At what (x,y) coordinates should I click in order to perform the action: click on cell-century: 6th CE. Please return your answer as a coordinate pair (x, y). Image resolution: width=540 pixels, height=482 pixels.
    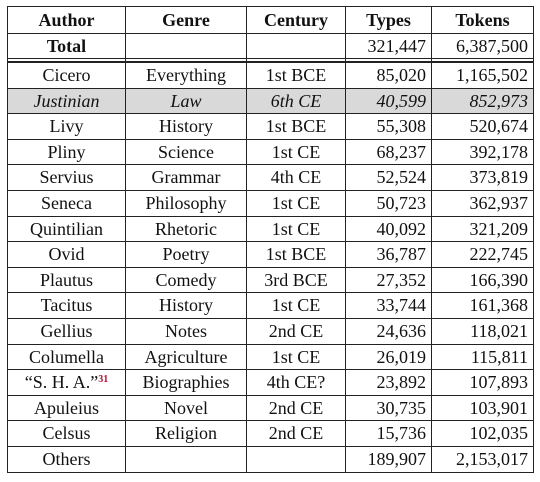
    Looking at the image, I should click on (296, 101).